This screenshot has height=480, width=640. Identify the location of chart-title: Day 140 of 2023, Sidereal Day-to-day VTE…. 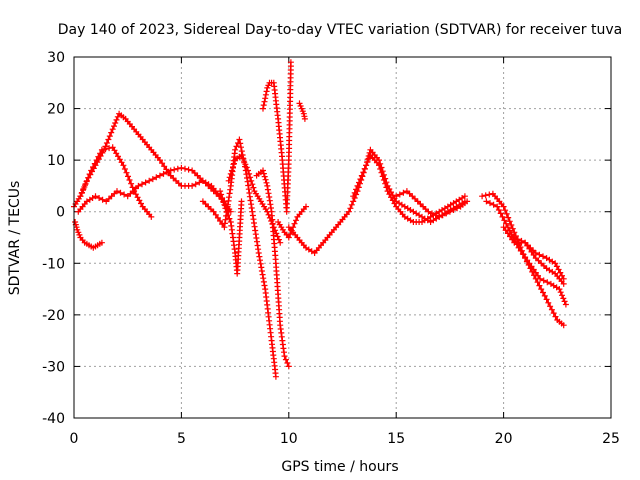
(340, 30).